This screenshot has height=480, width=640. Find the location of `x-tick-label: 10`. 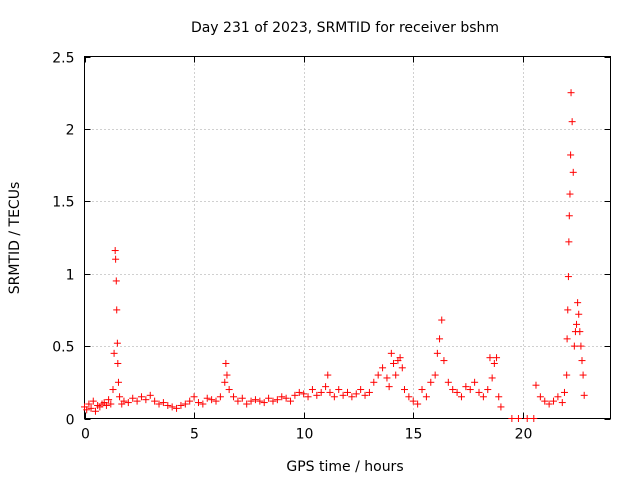

x-tick-label: 10 is located at coordinates (305, 435).